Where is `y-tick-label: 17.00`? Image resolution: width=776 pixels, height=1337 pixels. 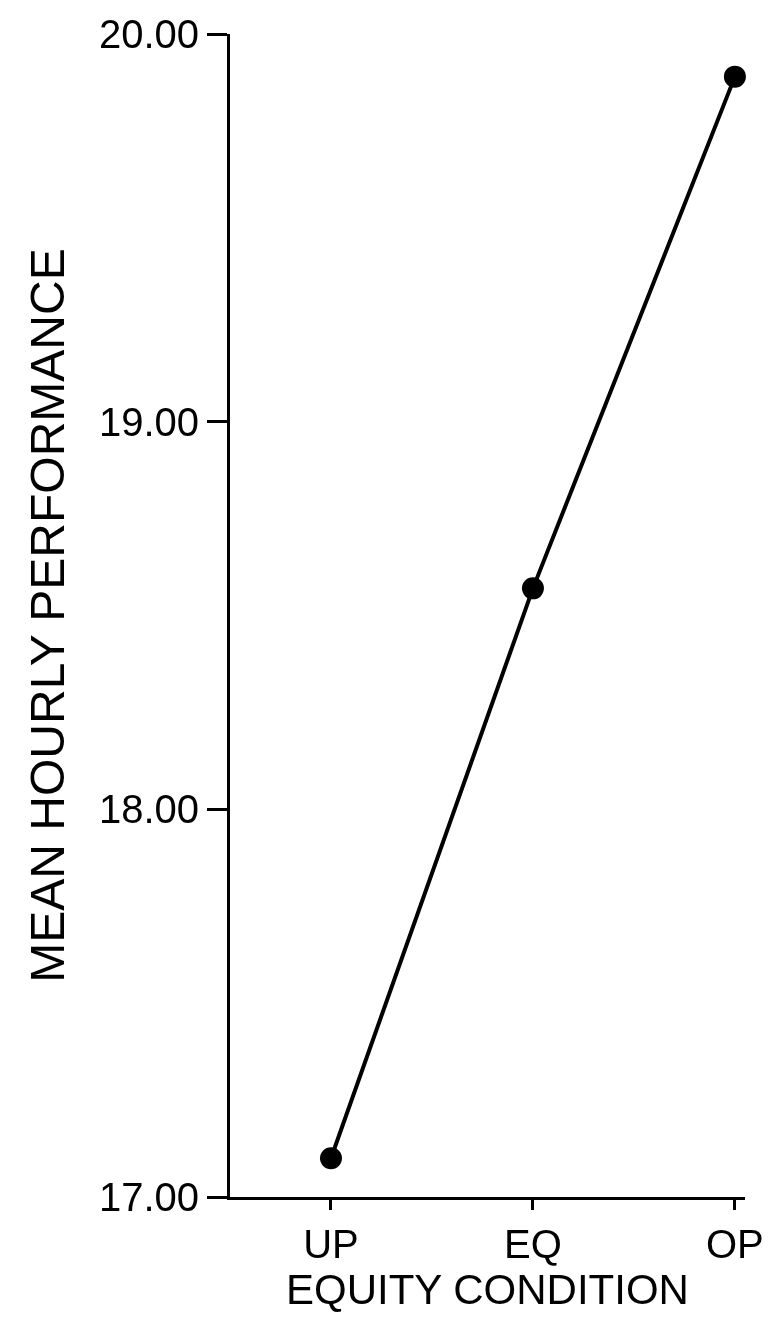
y-tick-label: 17.00 is located at coordinates (148, 1197).